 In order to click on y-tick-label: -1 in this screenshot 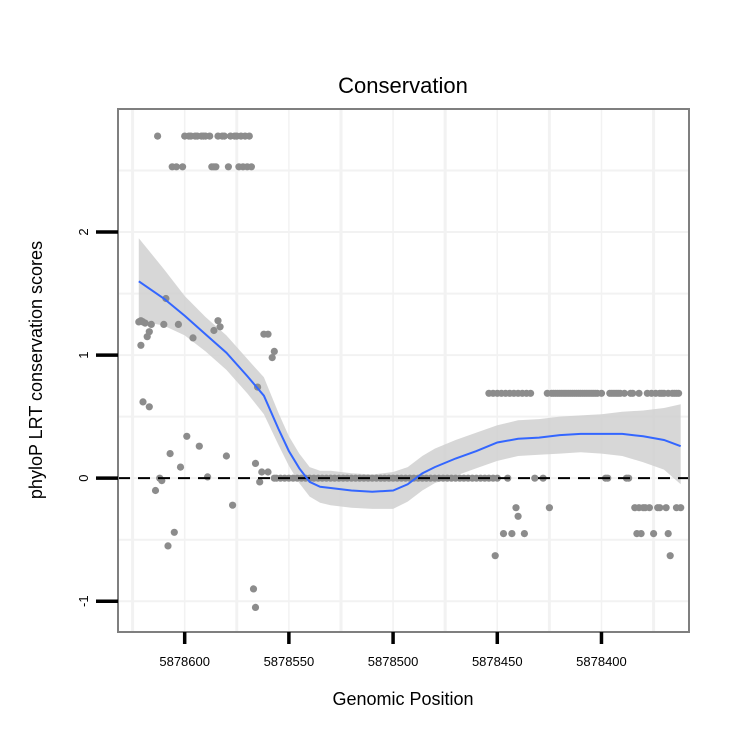, I will do `click(83, 601)`.